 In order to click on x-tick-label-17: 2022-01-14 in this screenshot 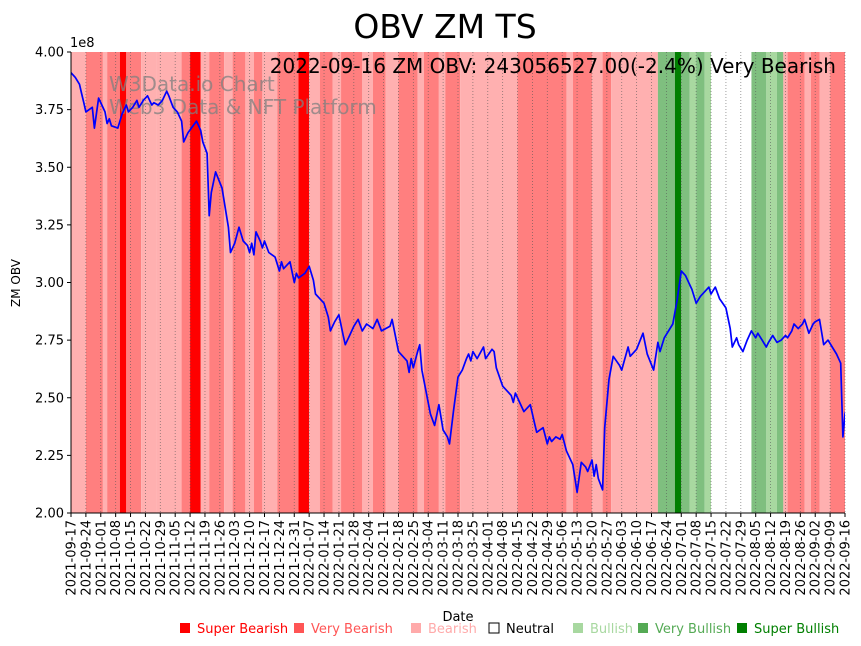, I will do `click(325, 558)`.